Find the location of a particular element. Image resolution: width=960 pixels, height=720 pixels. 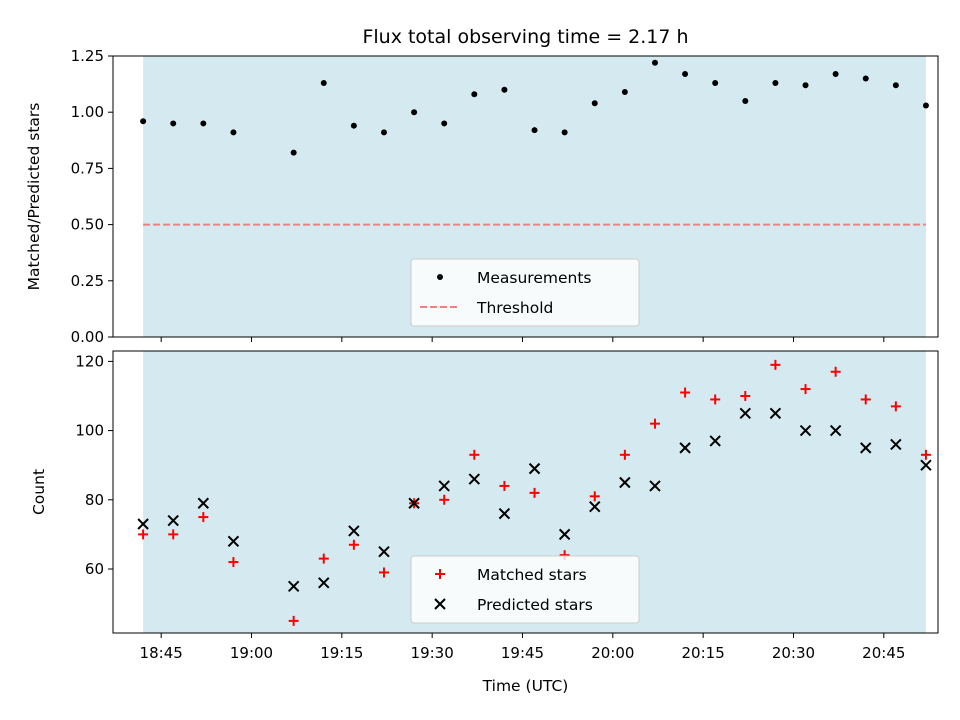

legend-label: Threshold is located at coordinates (514, 308).